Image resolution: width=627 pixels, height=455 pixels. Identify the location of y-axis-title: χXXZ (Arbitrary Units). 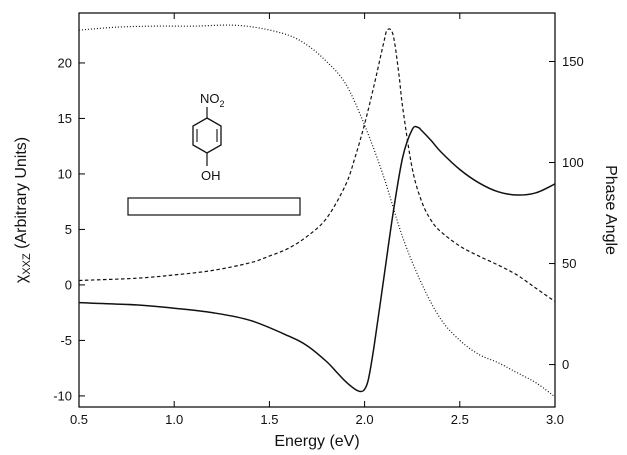
(23, 210).